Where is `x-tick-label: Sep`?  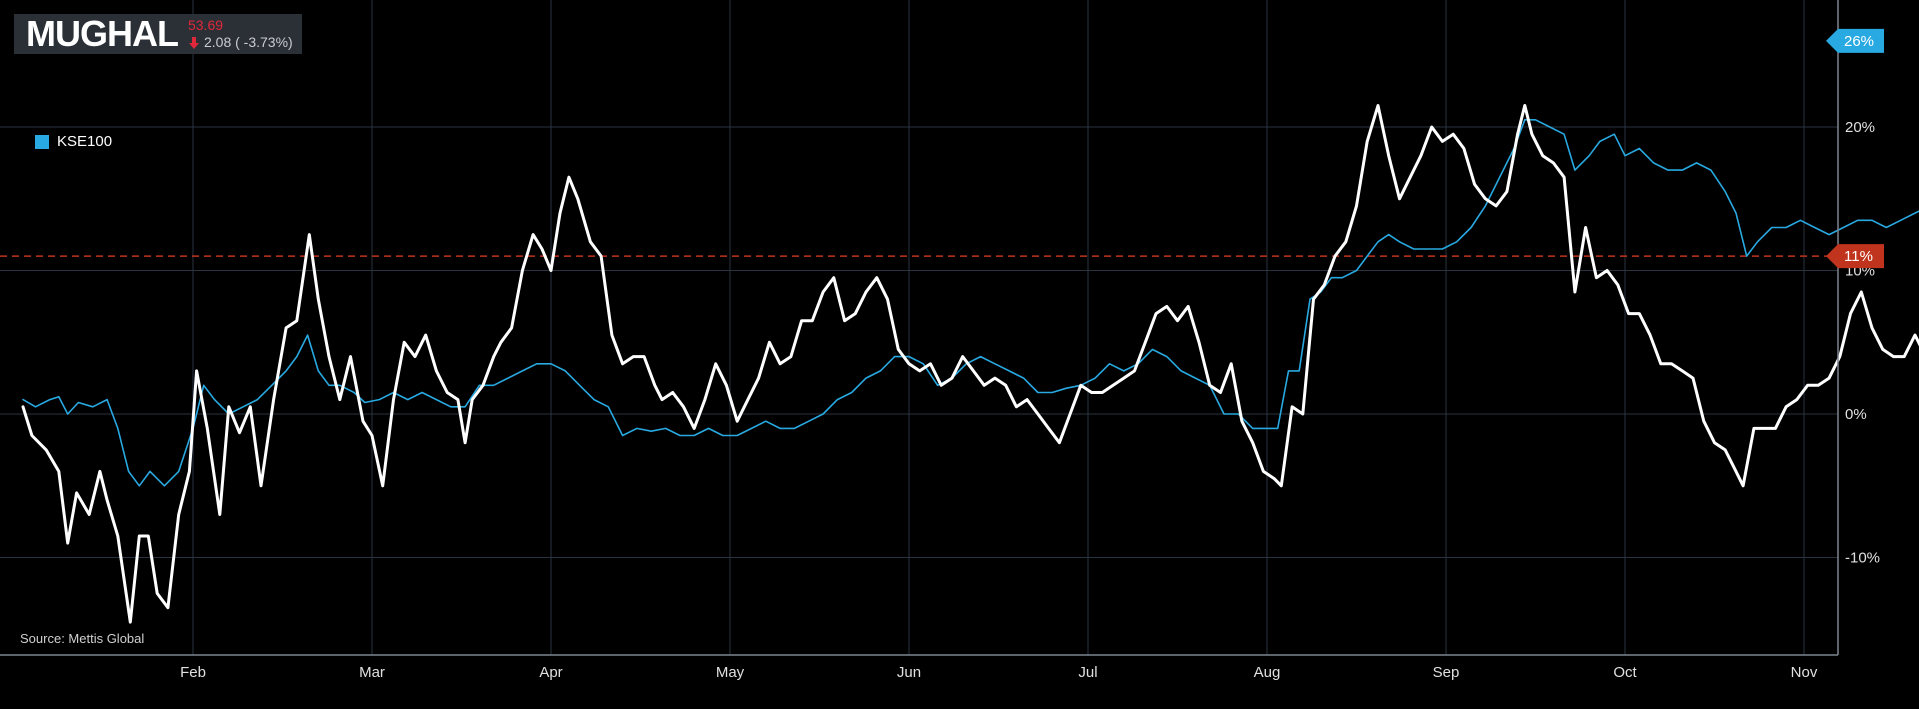
x-tick-label: Sep is located at coordinates (1446, 672).